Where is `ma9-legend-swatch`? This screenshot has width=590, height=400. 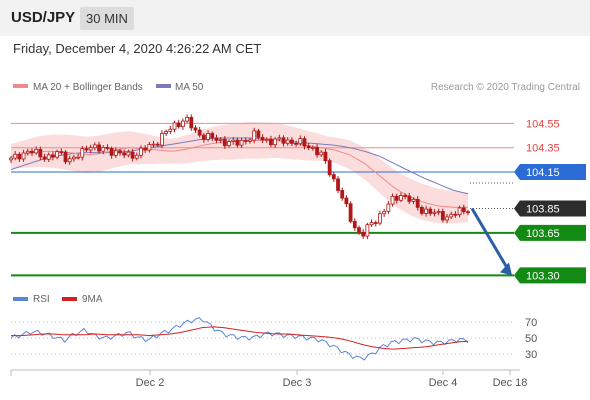 ma9-legend-swatch is located at coordinates (69, 299).